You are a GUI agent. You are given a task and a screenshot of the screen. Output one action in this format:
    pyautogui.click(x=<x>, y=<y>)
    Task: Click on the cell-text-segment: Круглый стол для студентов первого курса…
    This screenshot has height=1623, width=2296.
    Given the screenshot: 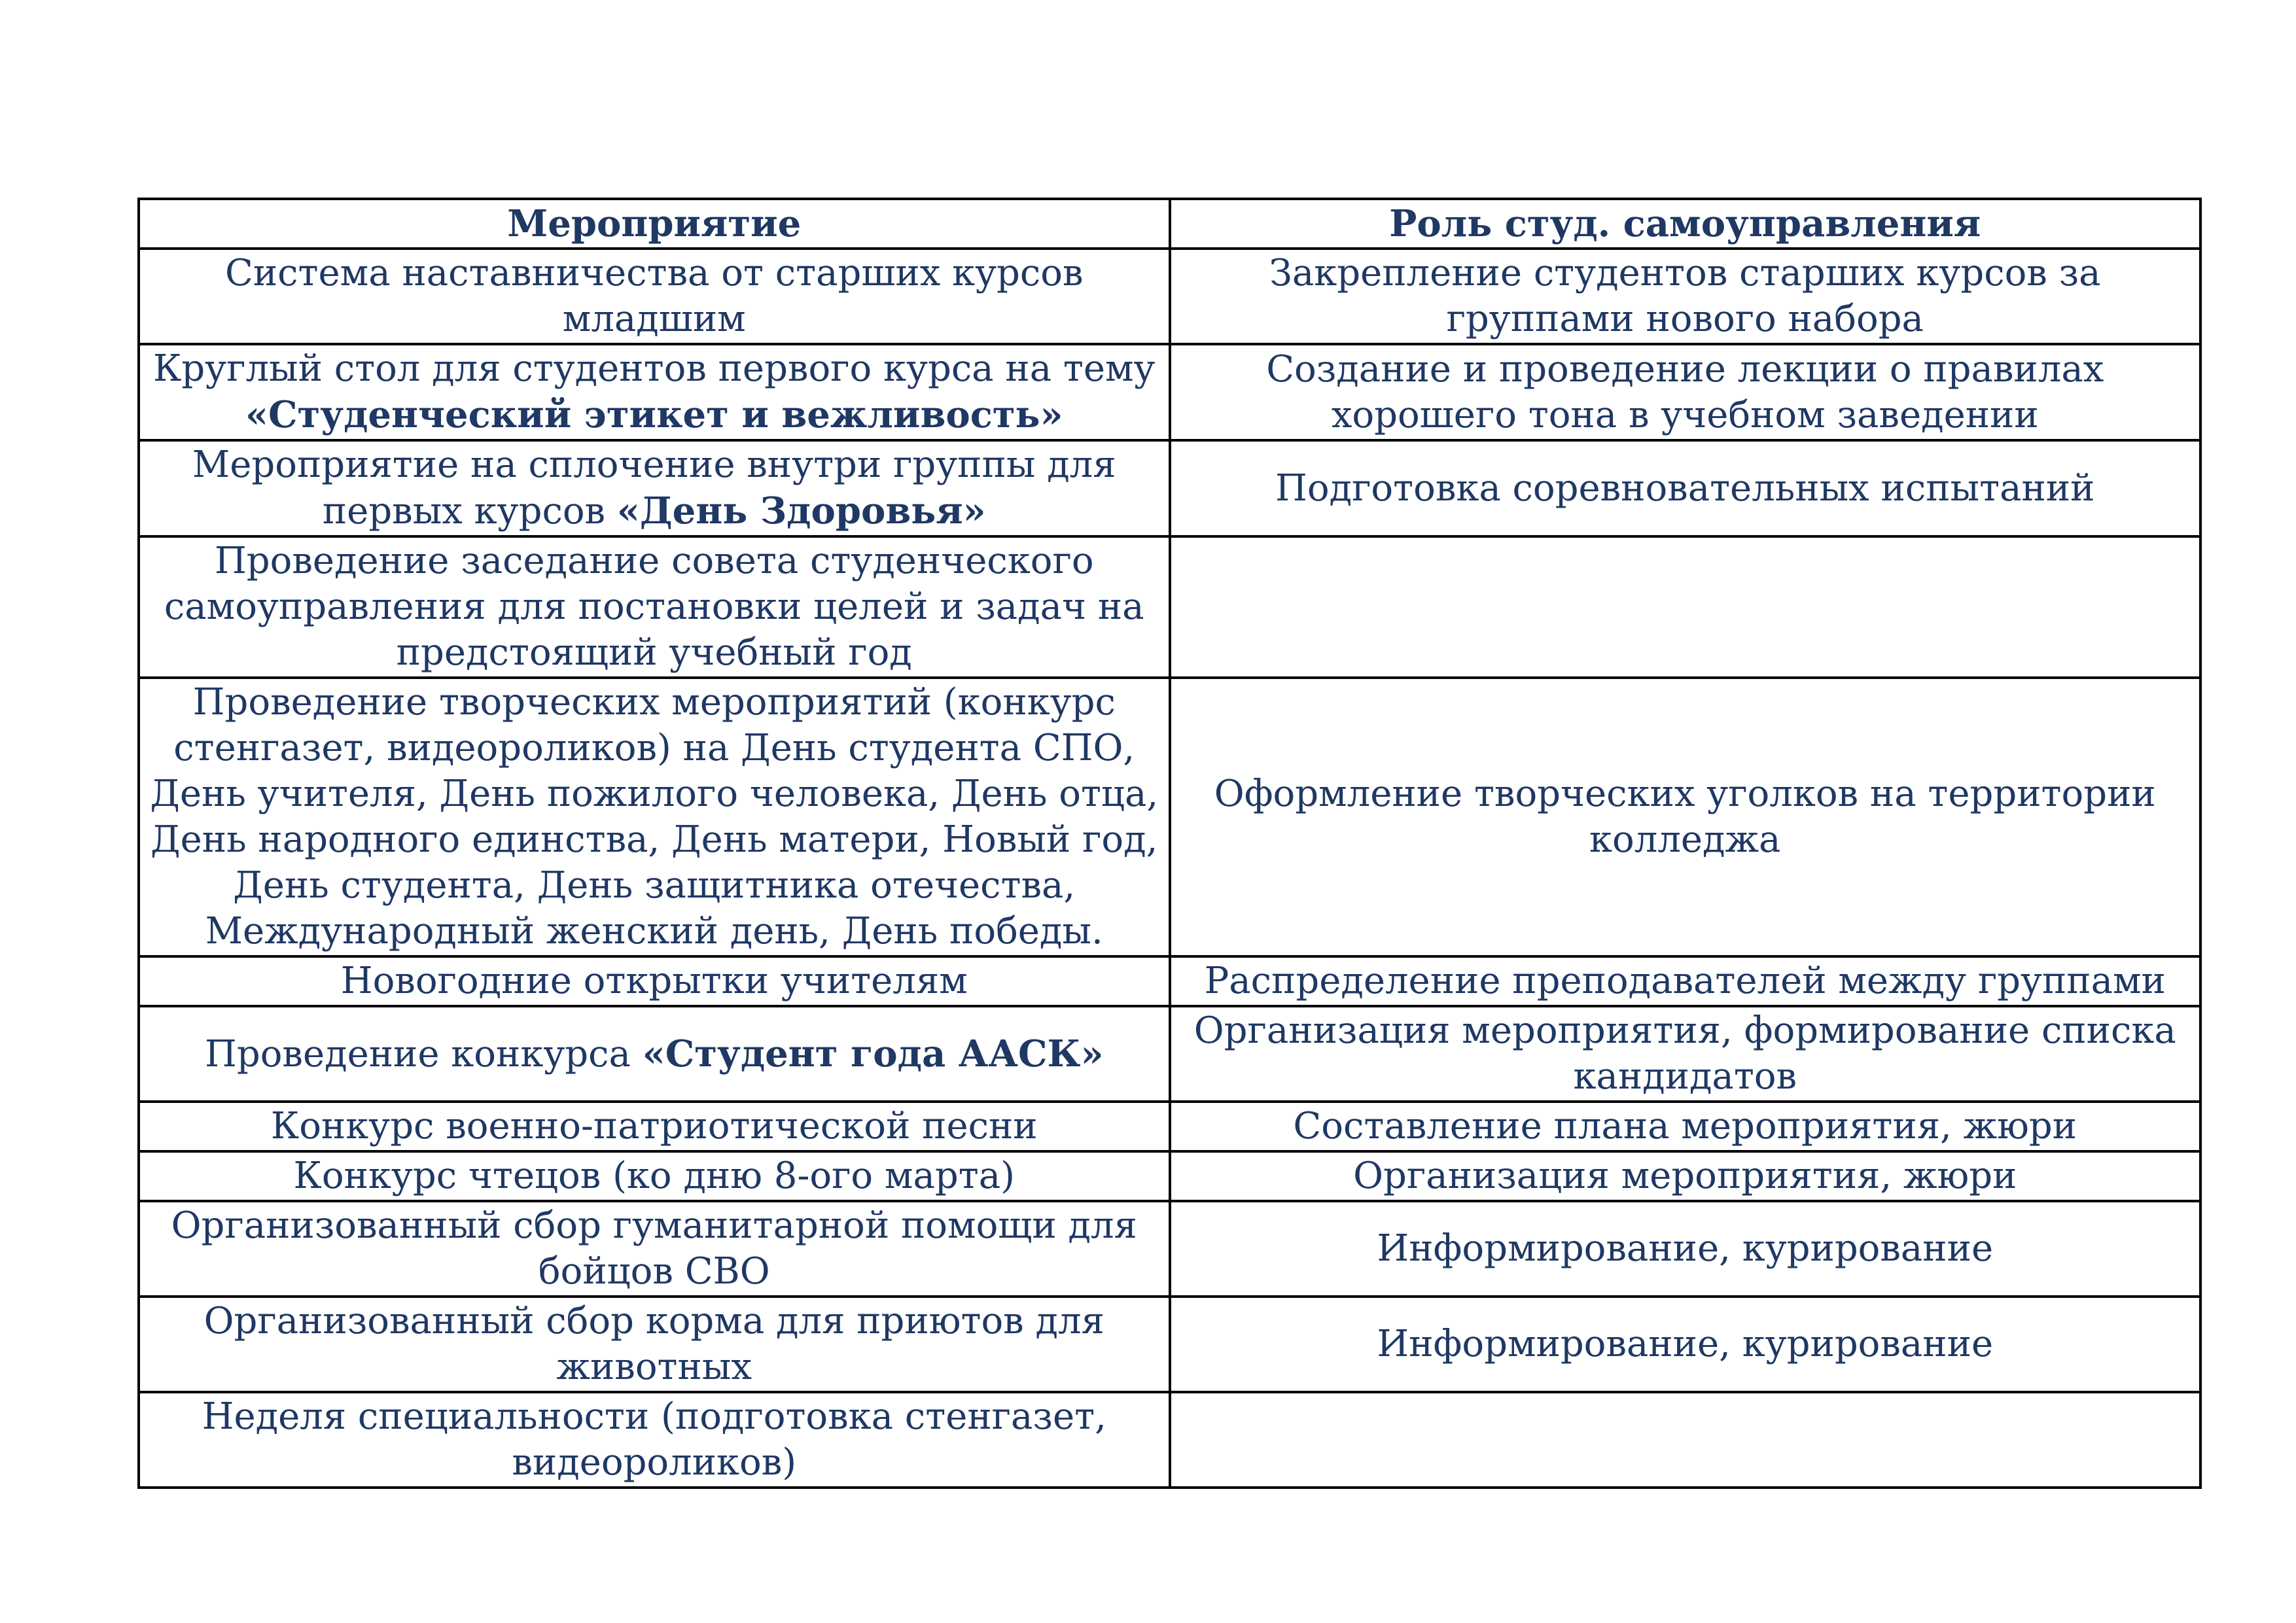 What is the action you would take?
    pyautogui.click(x=654, y=368)
    